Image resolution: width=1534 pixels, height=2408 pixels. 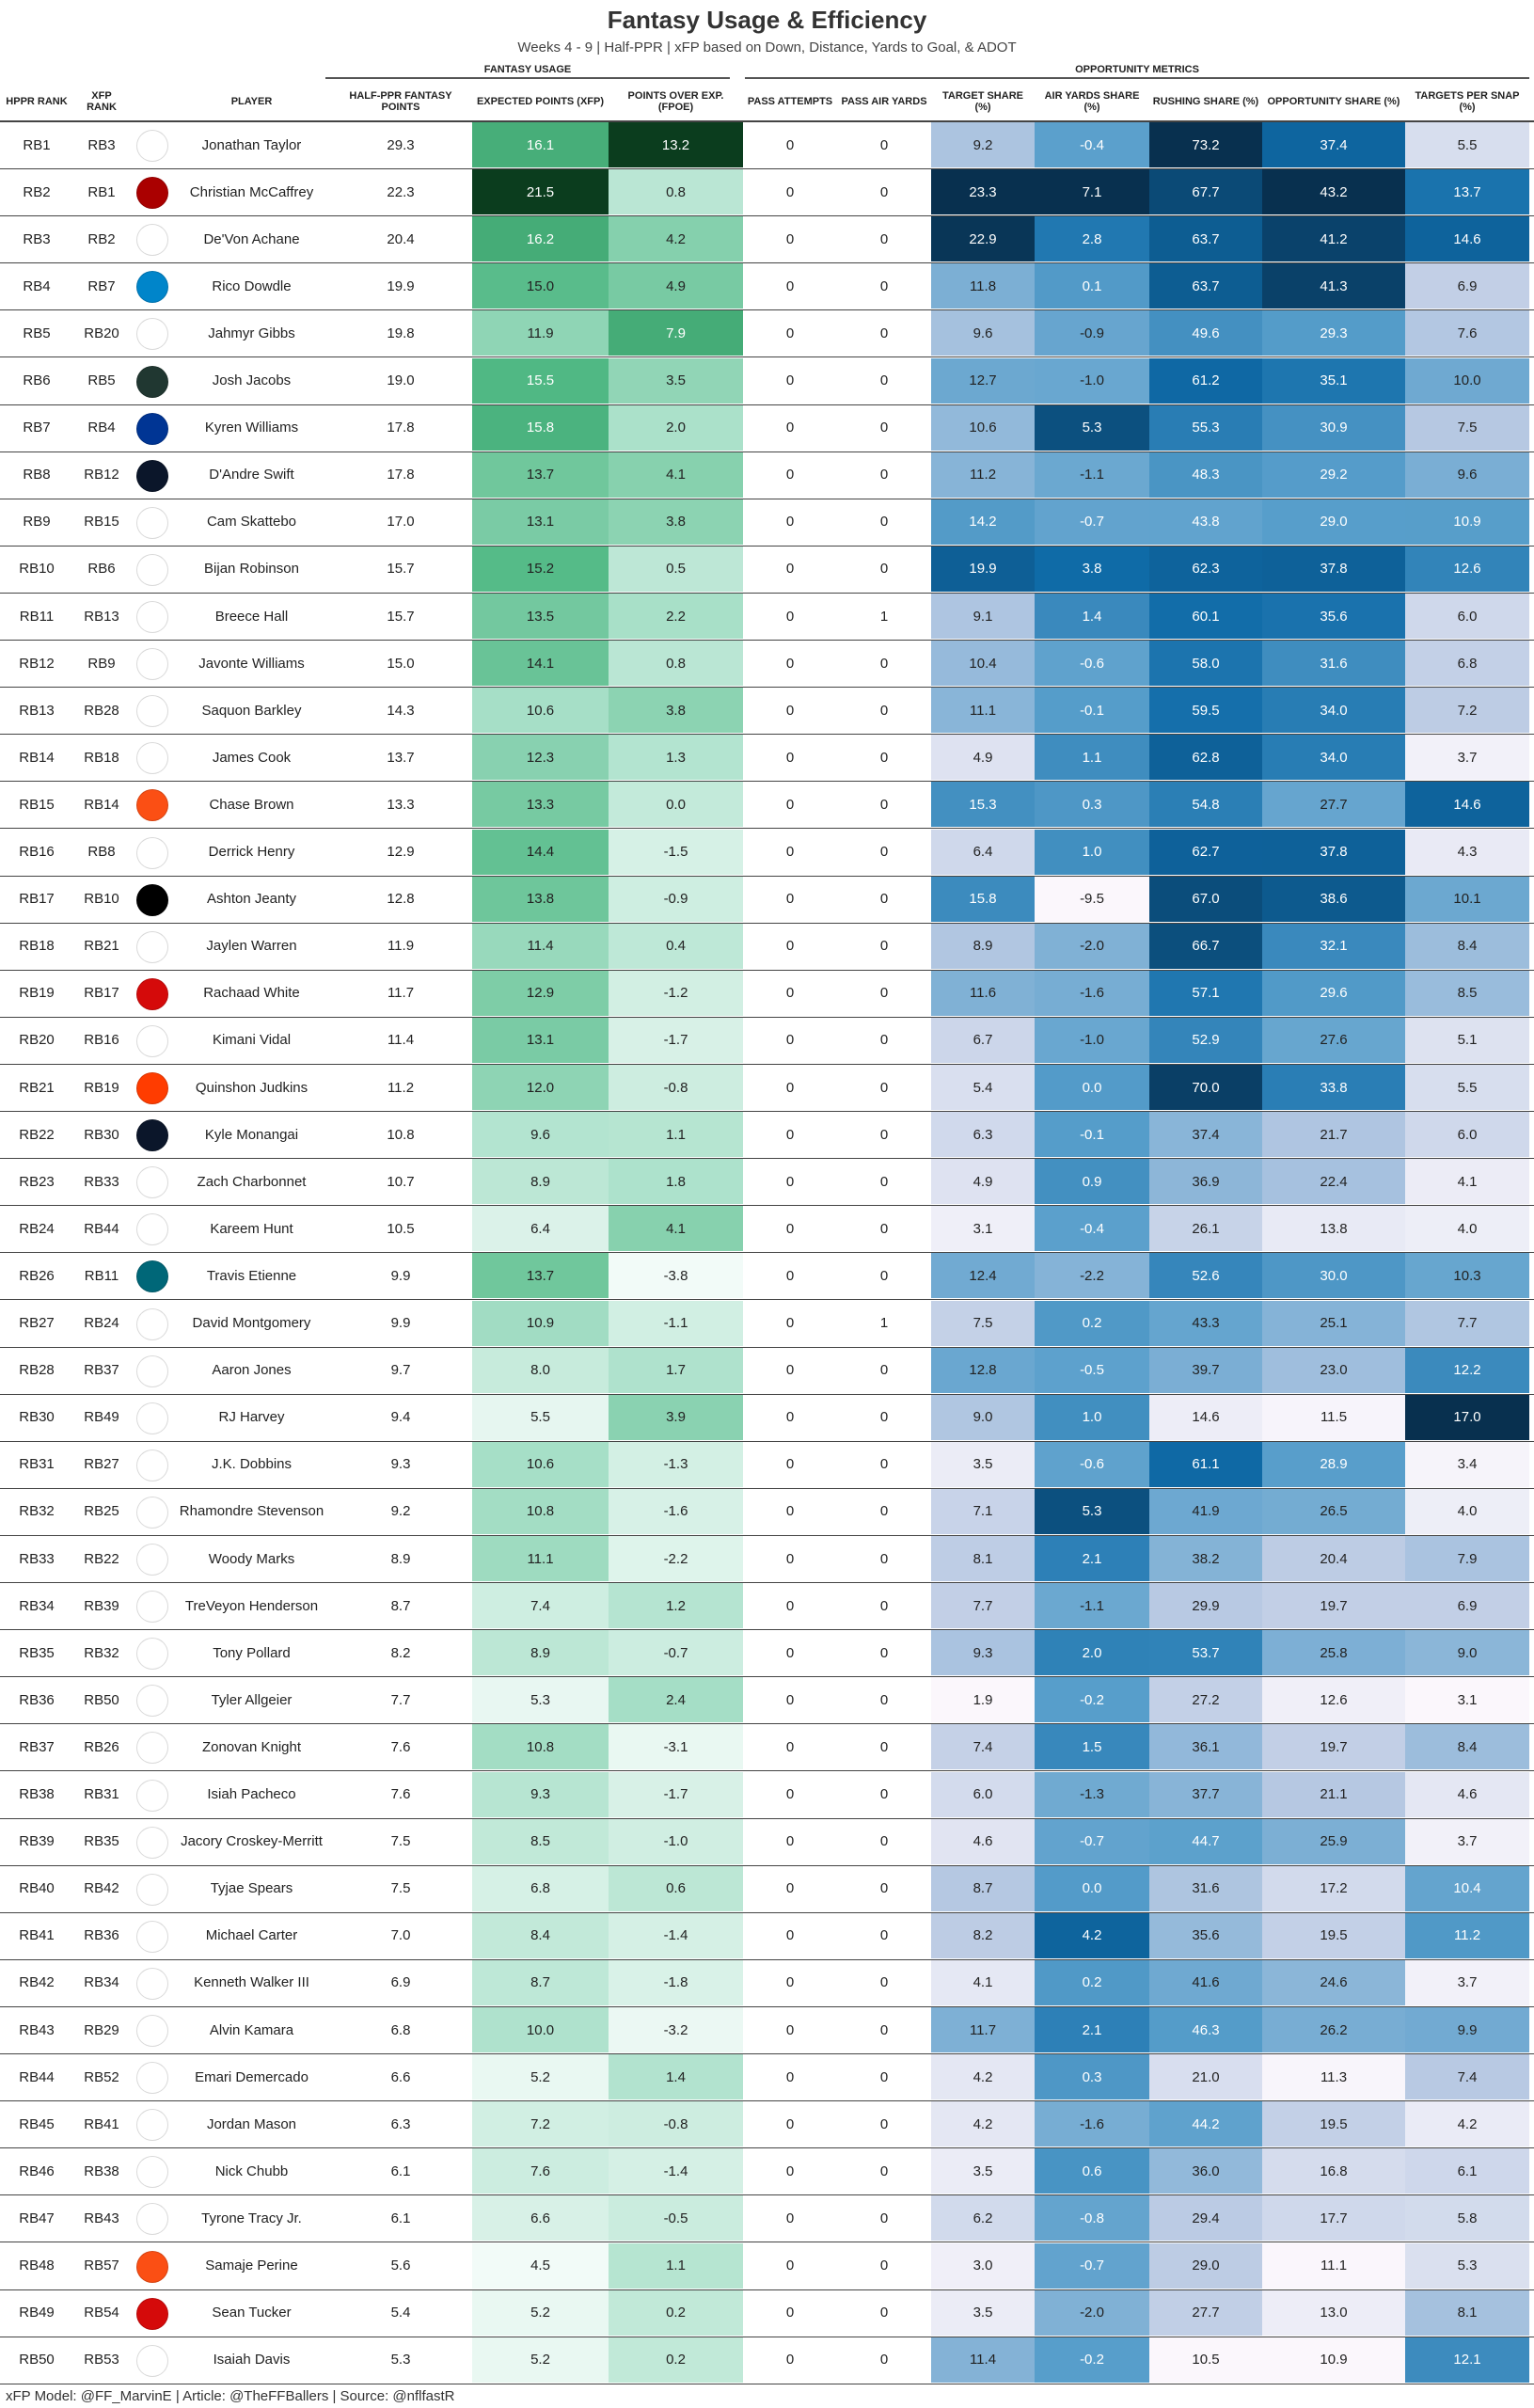 What do you see at coordinates (1205, 711) in the screenshot?
I see `cell-rushing-share: 59.5` at bounding box center [1205, 711].